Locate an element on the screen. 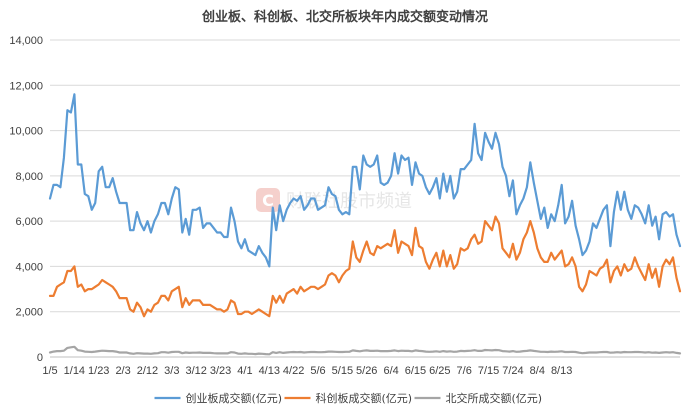 The width and height of the screenshot is (691, 419). x-tick-label: 7/6 is located at coordinates (464, 371).